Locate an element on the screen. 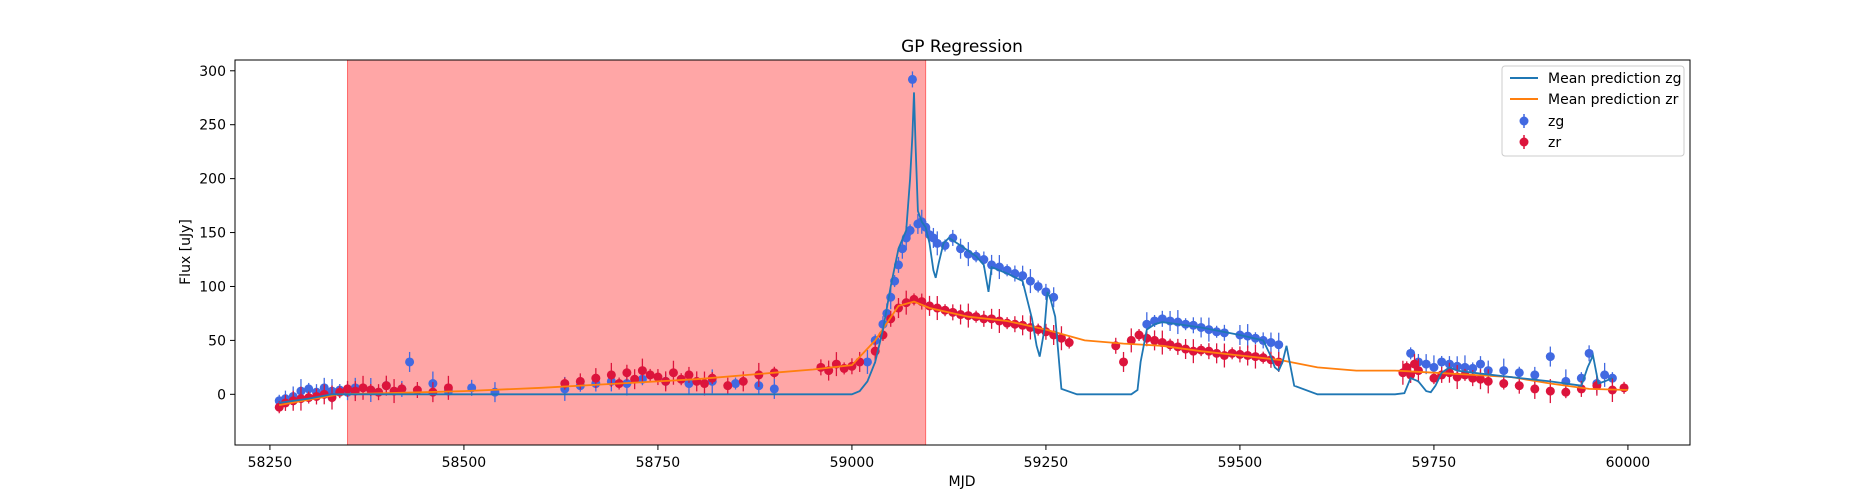 The width and height of the screenshot is (1875, 500). y-tick-label: 0 is located at coordinates (221, 395).